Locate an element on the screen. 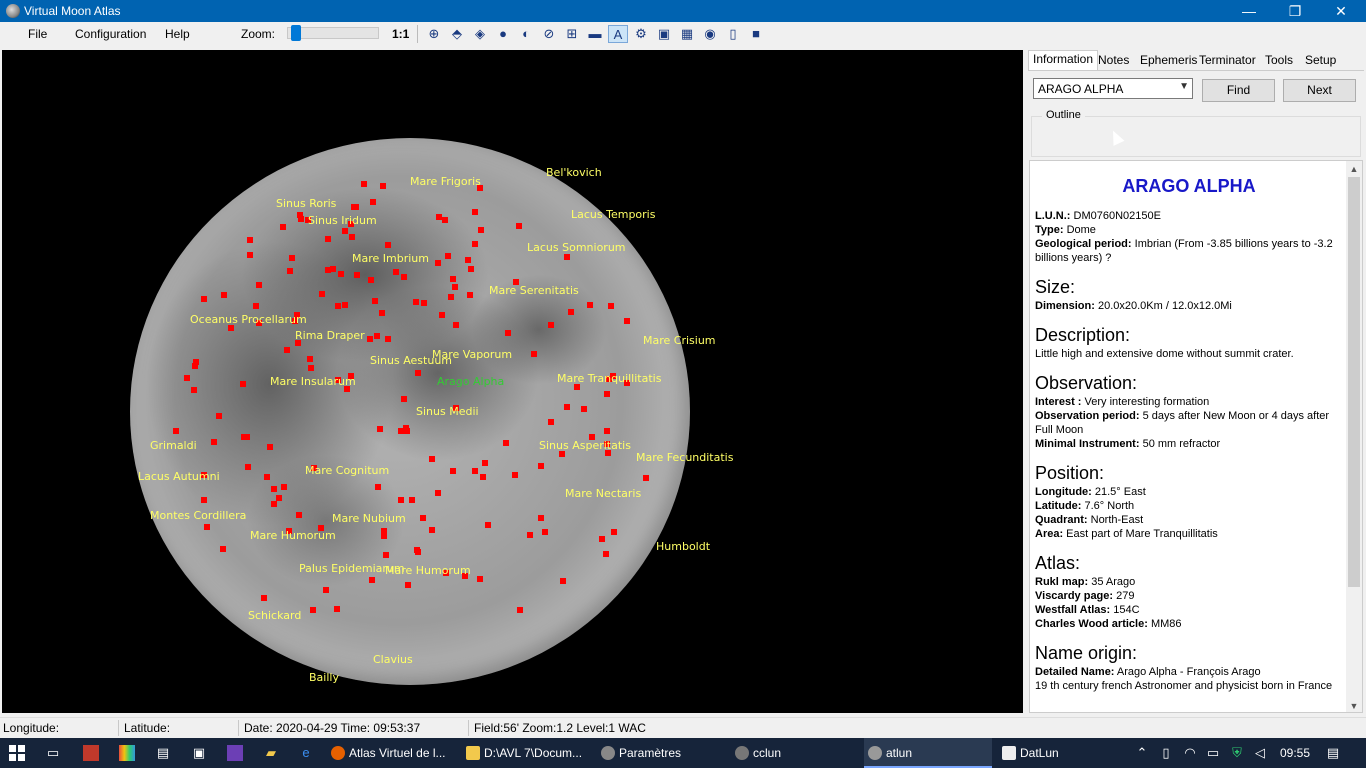 The image size is (1366, 768). security-shield-icon: ⛨ is located at coordinates (1237, 752).